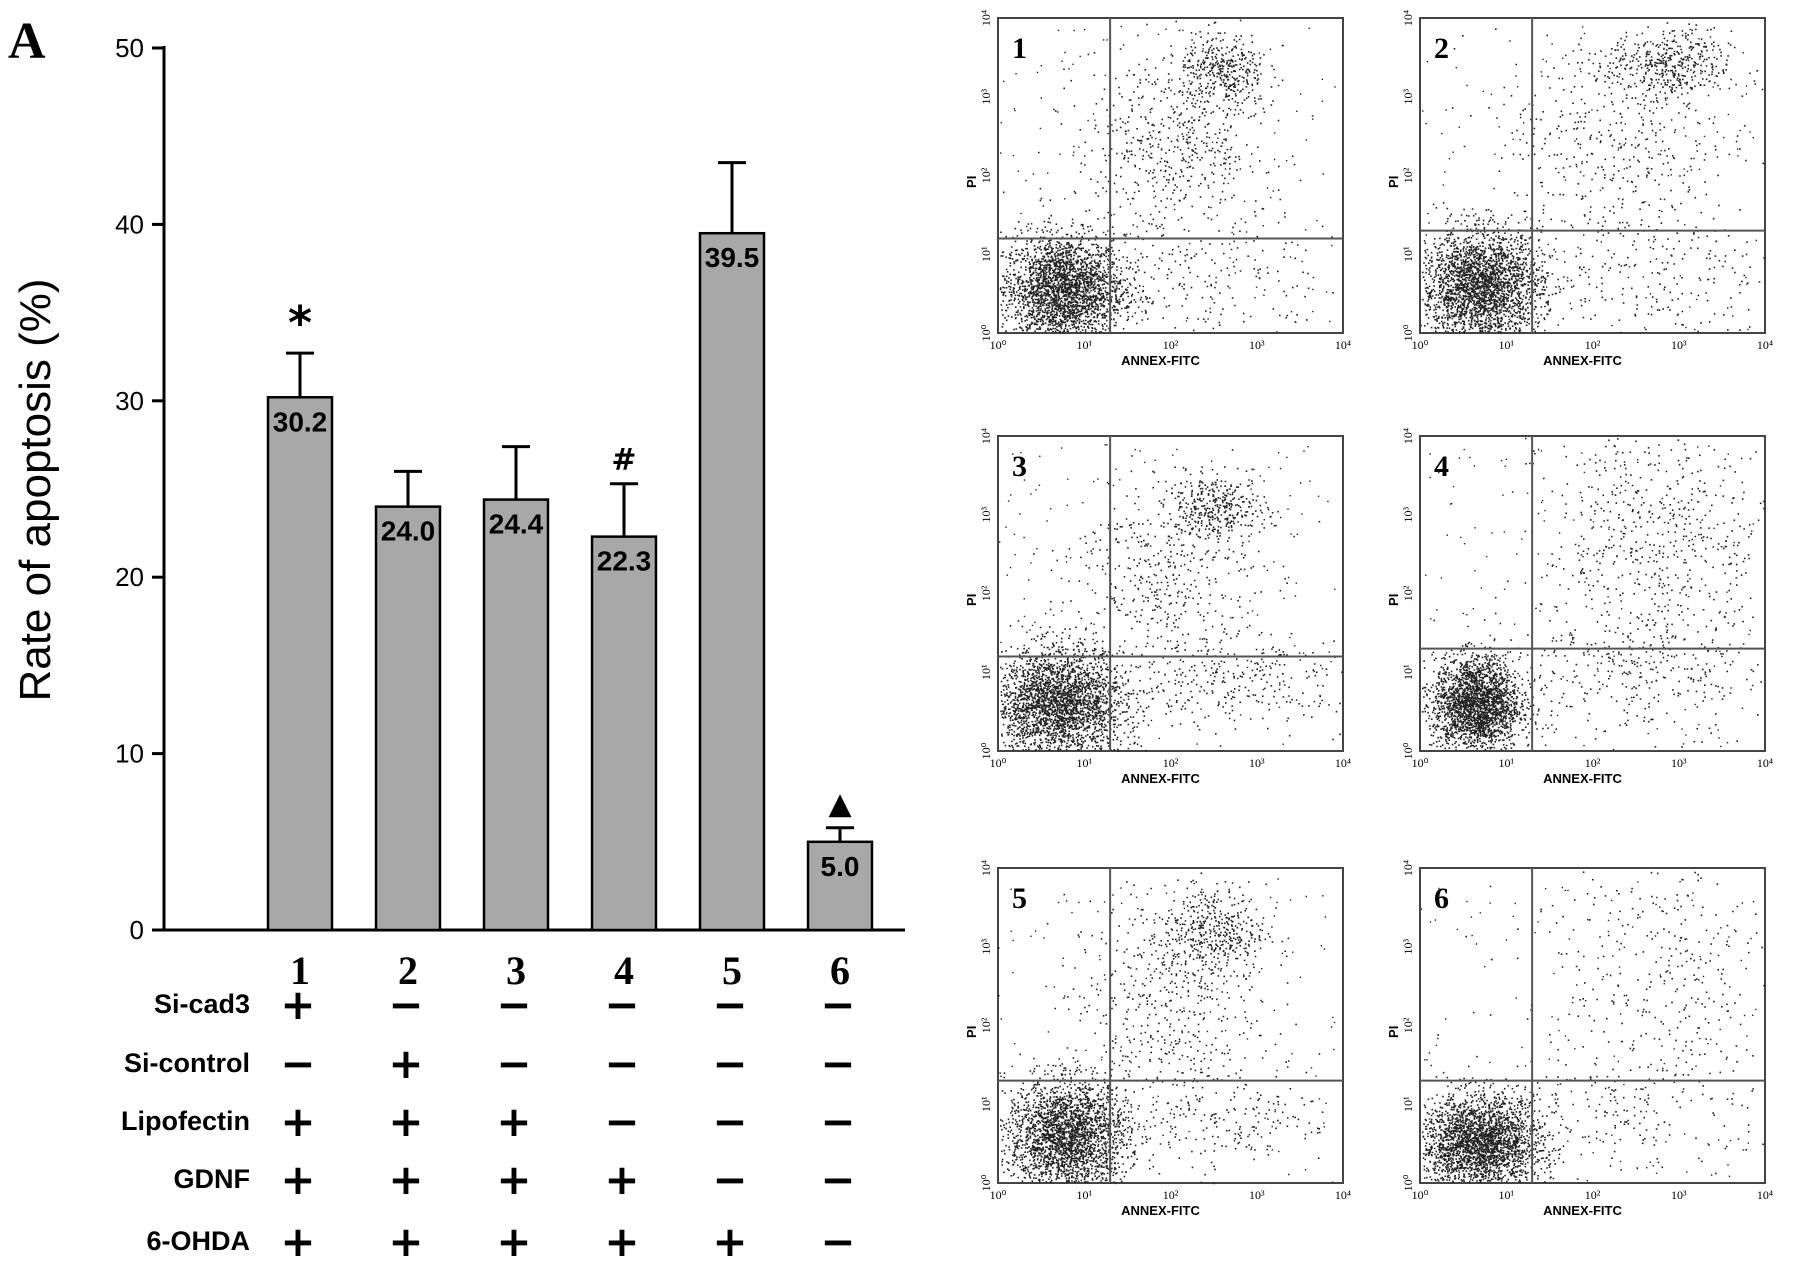 This screenshot has width=1795, height=1273. Describe the element at coordinates (839, 804) in the screenshot. I see `significance-marker: ▲` at that location.